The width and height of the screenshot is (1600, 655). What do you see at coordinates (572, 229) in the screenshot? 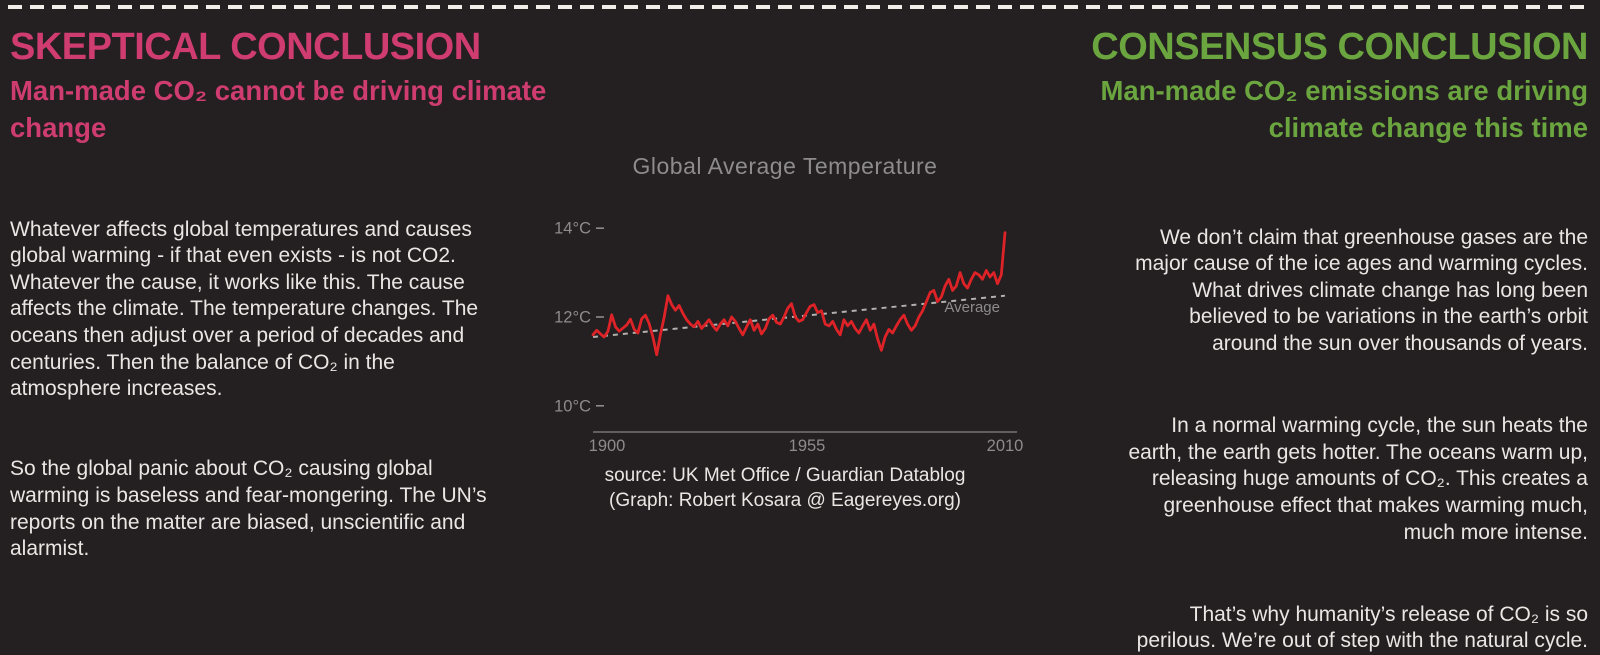
I see `y-axis-label-14c: 14°C` at bounding box center [572, 229].